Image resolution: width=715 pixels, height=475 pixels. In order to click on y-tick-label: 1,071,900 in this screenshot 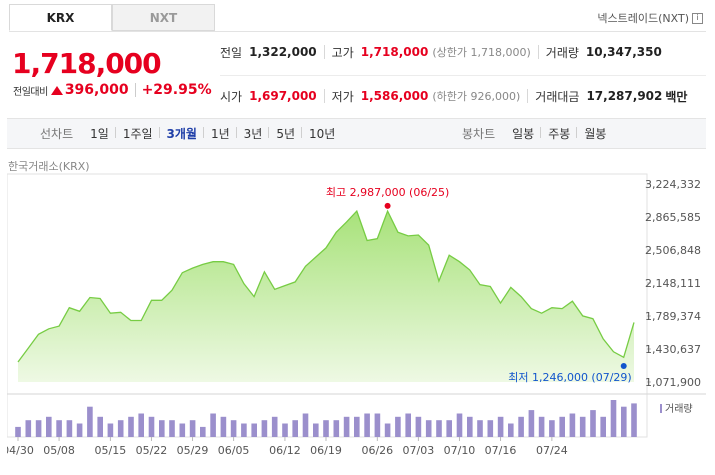, I will do `click(673, 382)`.